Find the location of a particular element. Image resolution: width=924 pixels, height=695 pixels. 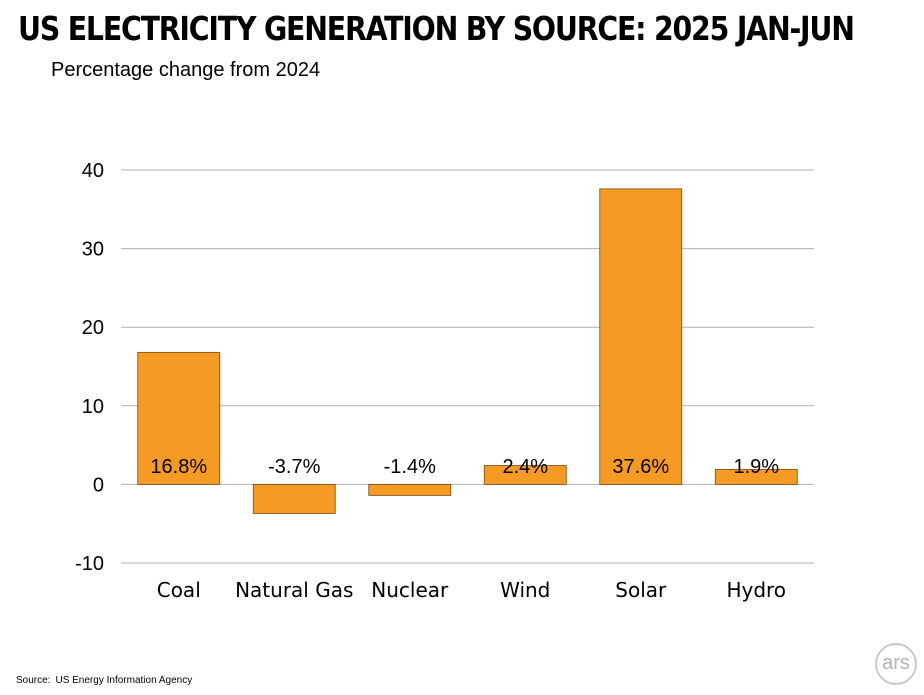

data-label: -1.4% is located at coordinates (410, 467).